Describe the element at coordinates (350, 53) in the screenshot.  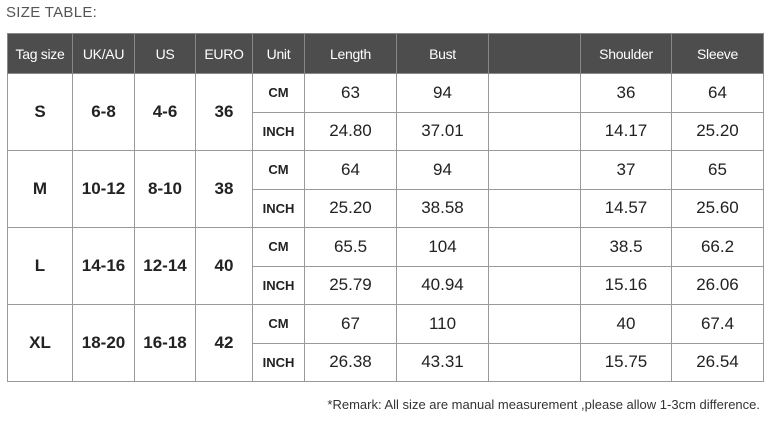
I see `column-header: Length` at that location.